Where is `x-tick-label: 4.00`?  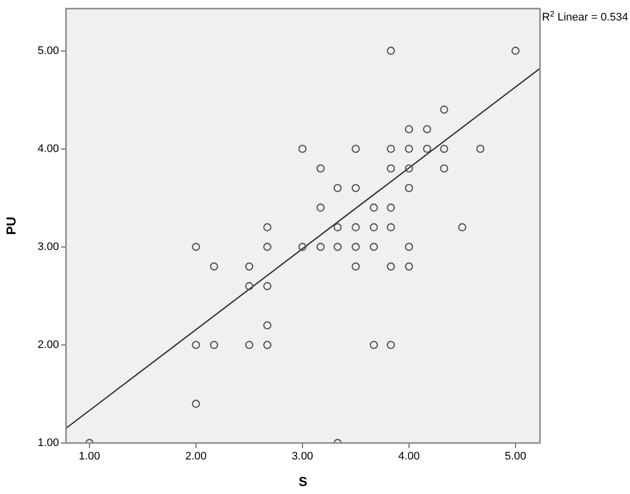 x-tick-label: 4.00 is located at coordinates (409, 456).